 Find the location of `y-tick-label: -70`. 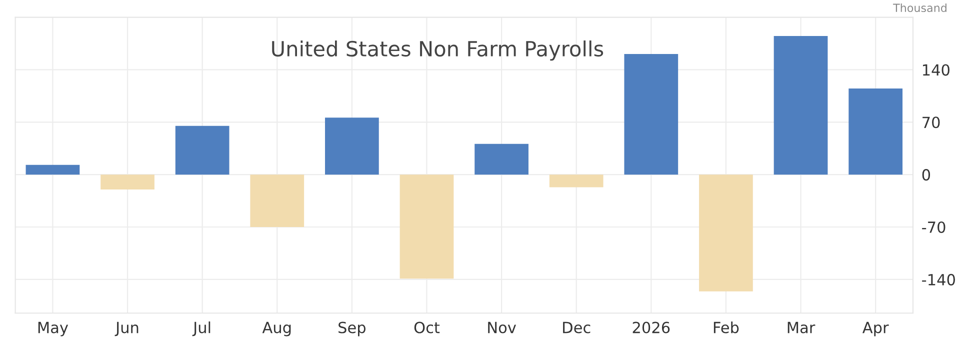

y-tick-label: -70 is located at coordinates (934, 227).